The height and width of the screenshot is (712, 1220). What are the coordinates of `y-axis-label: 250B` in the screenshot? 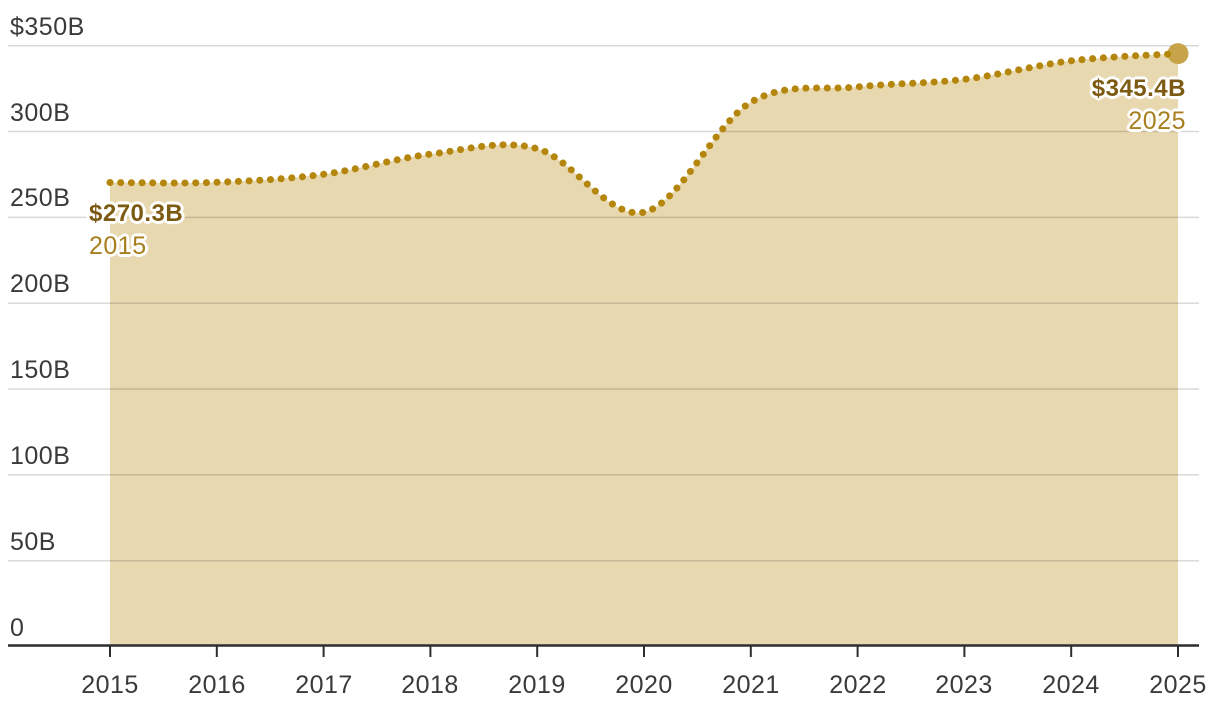 It's located at (40, 198).